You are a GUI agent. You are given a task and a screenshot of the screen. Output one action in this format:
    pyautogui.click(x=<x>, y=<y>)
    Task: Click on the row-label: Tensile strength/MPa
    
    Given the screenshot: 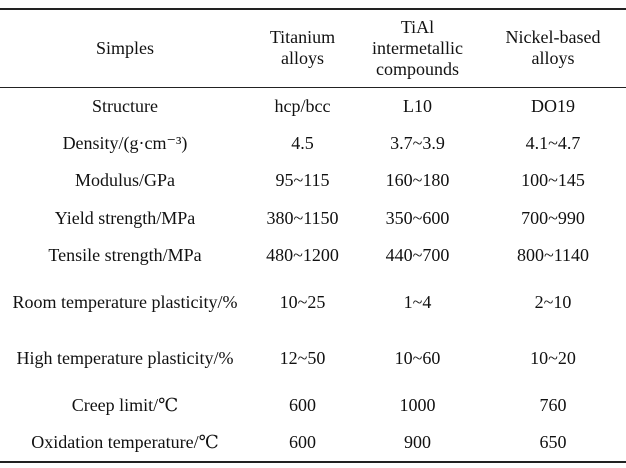 What is the action you would take?
    pyautogui.click(x=125, y=255)
    